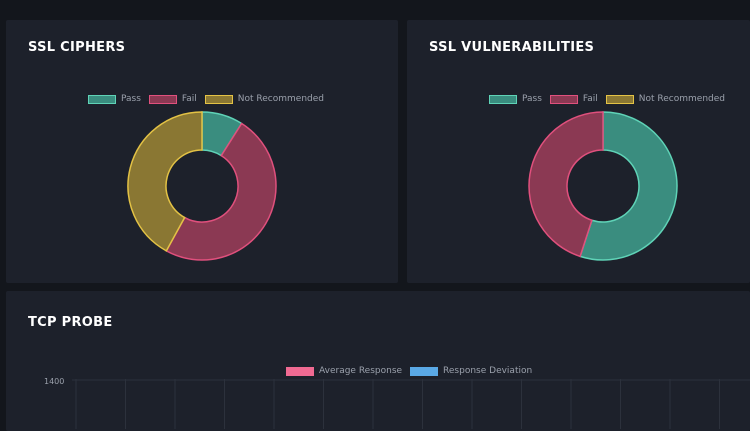  I want to click on legend-item-average-response: Average Response, so click(344, 371).